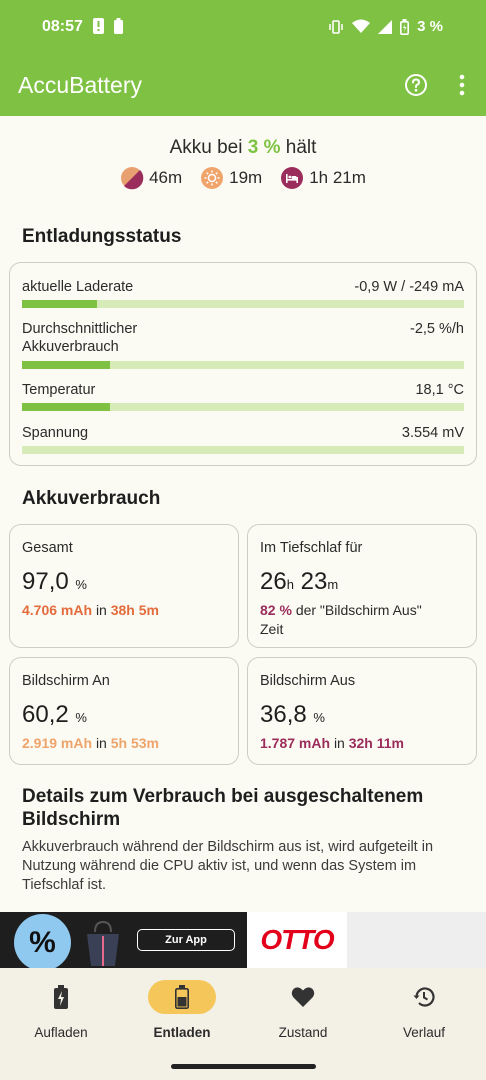  I want to click on bottom-navigation: Aufladen Entladen Zustand Verlauf, so click(243, 1024).